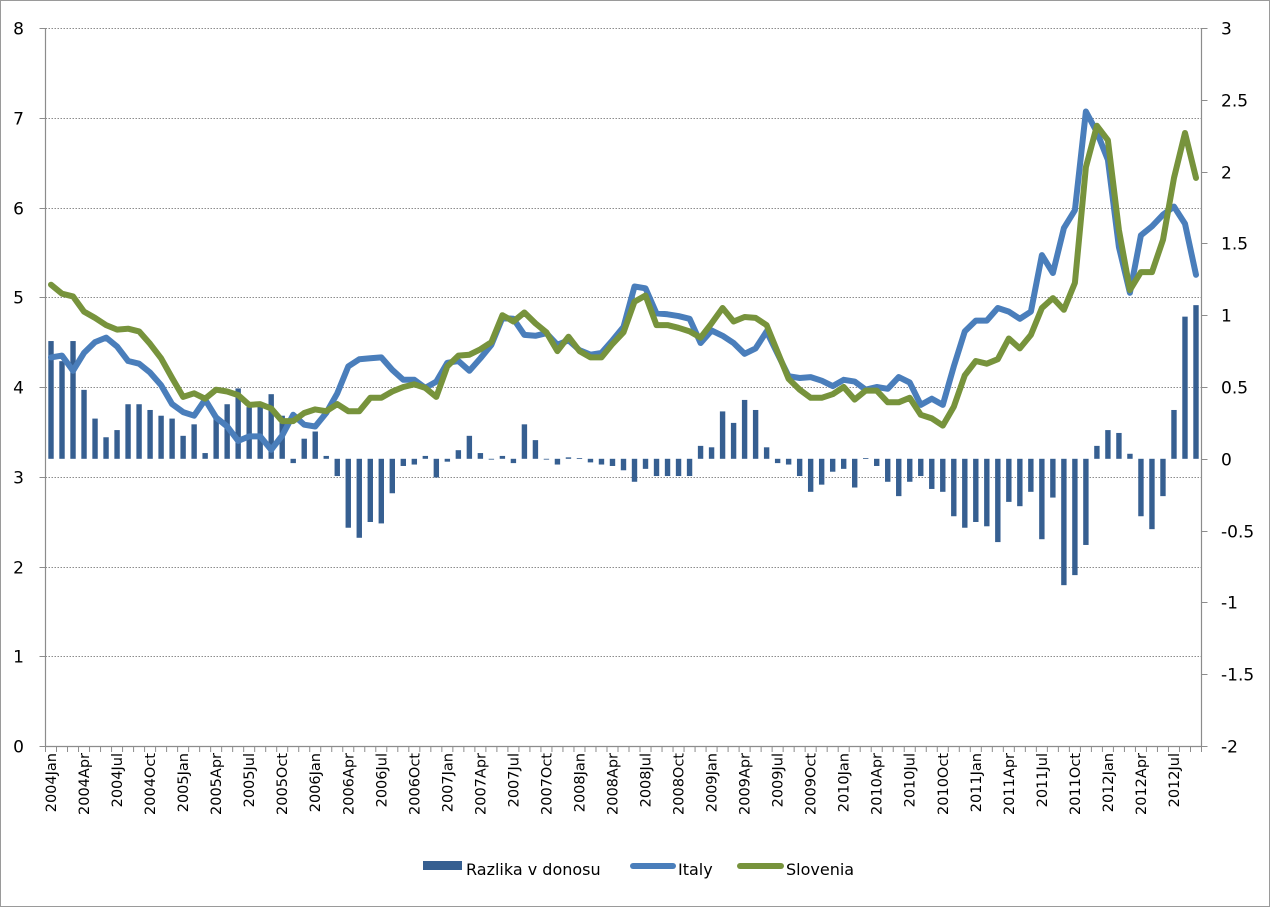  I want to click on x-tick-label: 2010Oct, so click(944, 784).